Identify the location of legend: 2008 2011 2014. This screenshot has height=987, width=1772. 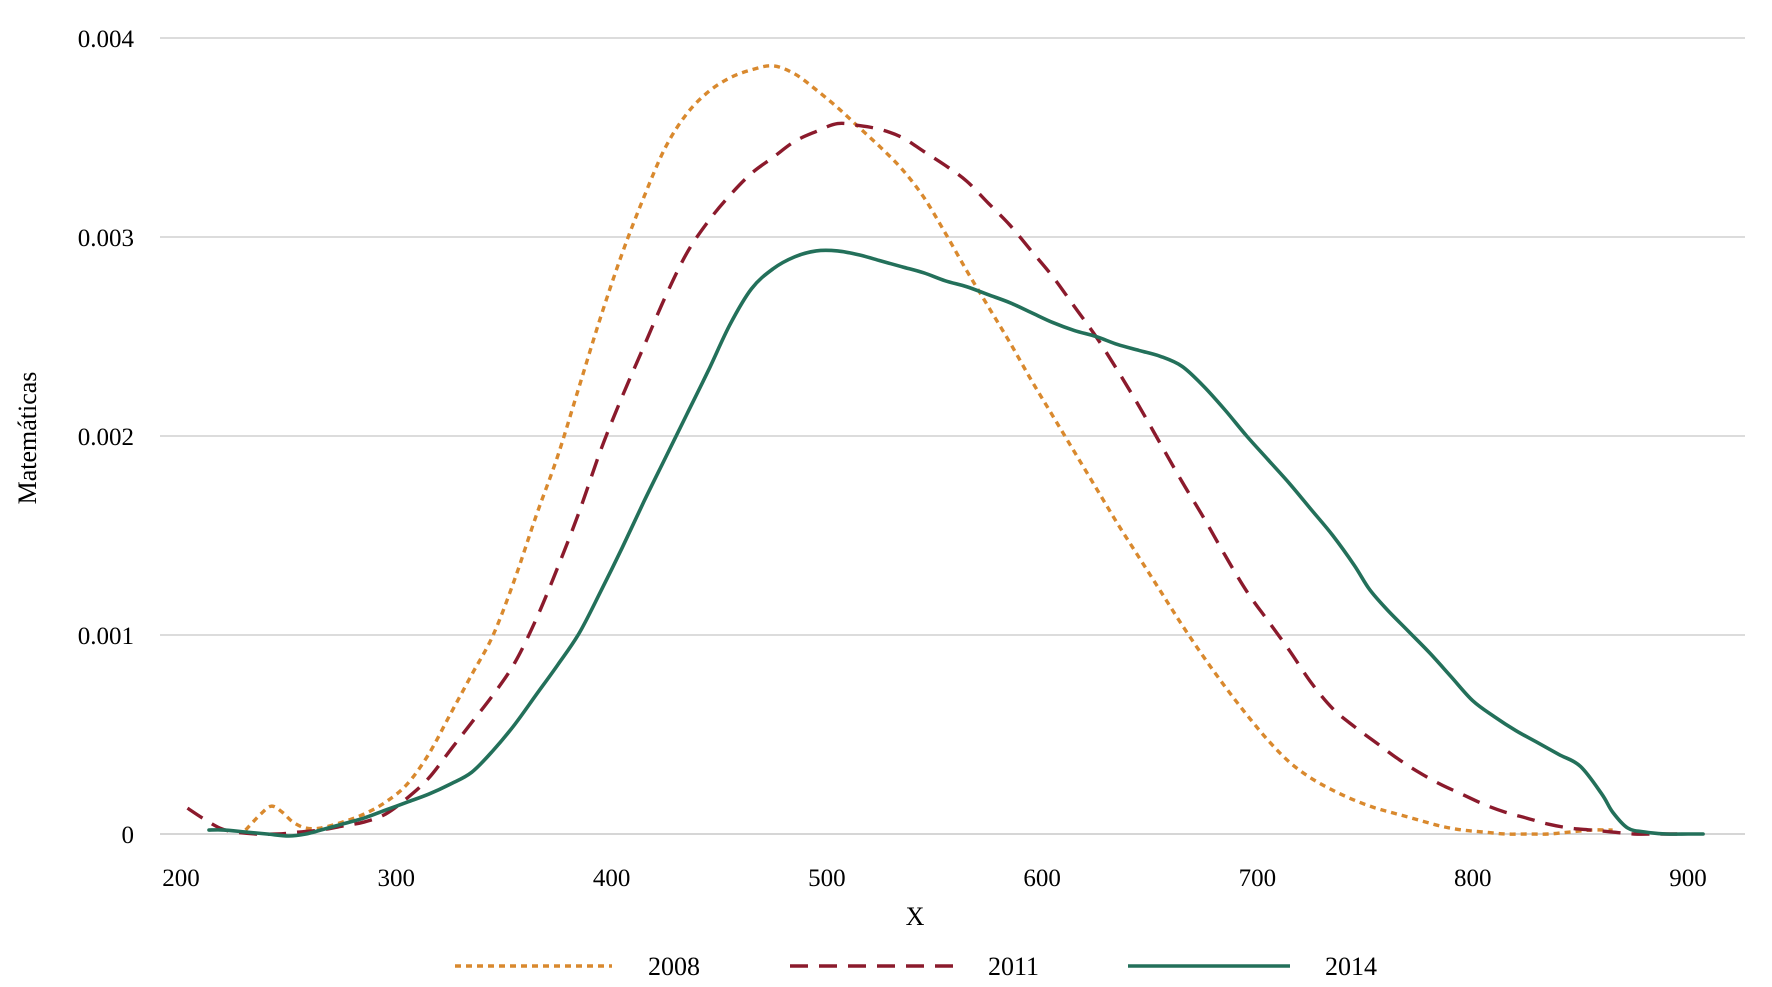
(916, 966).